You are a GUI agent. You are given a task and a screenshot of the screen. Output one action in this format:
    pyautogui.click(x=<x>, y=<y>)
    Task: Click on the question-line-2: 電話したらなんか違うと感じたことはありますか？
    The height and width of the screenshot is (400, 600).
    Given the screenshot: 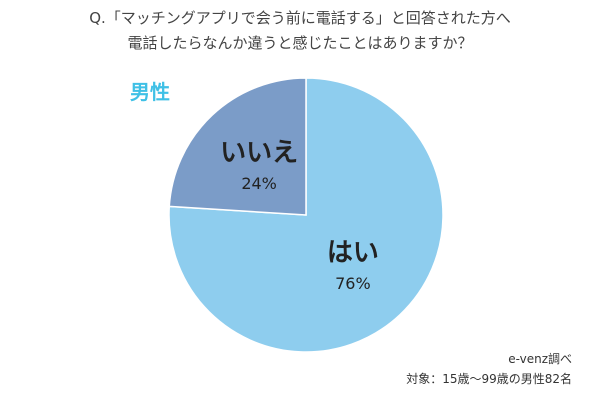 What is the action you would take?
    pyautogui.click(x=300, y=43)
    